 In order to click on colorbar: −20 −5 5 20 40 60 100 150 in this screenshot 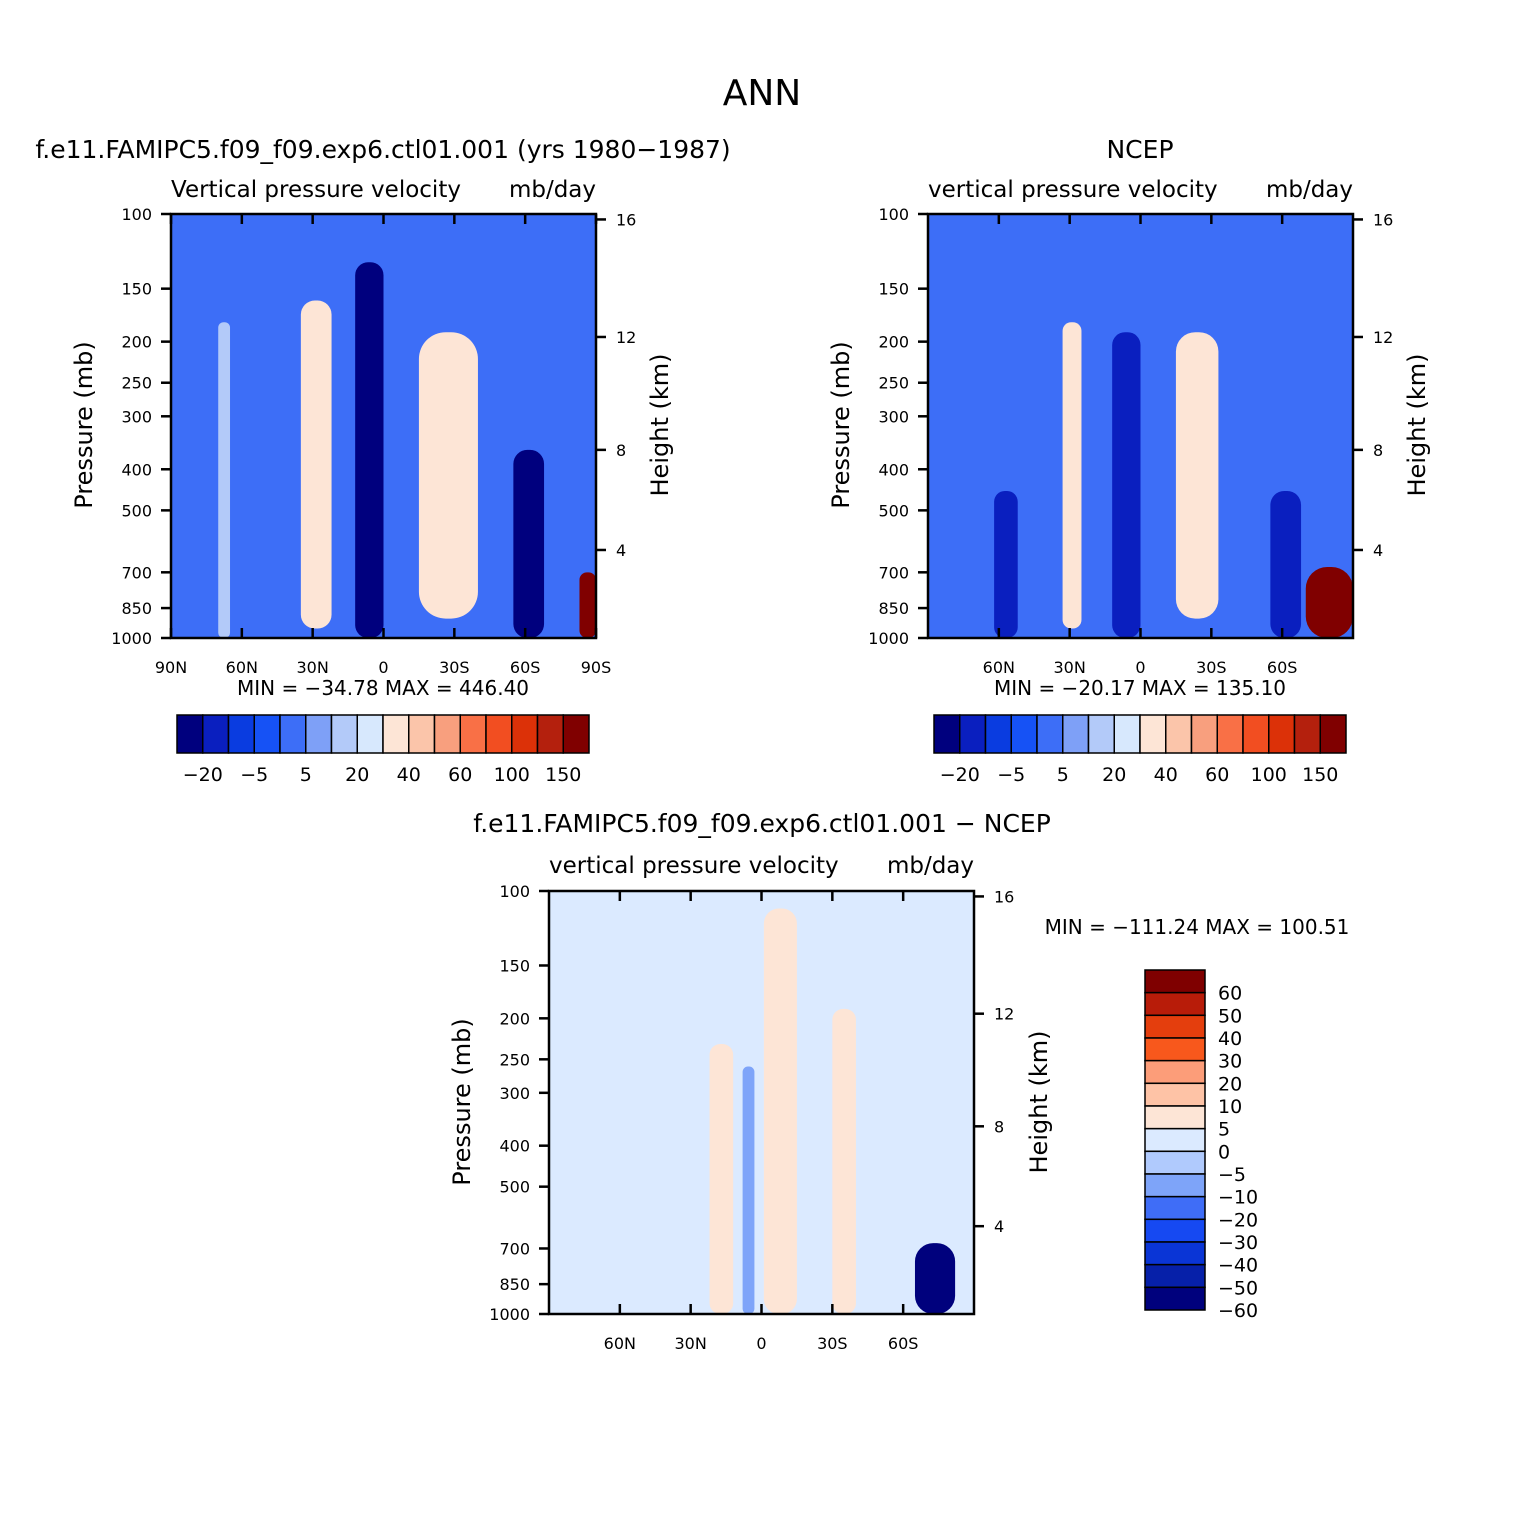, I will do `click(1140, 750)`.